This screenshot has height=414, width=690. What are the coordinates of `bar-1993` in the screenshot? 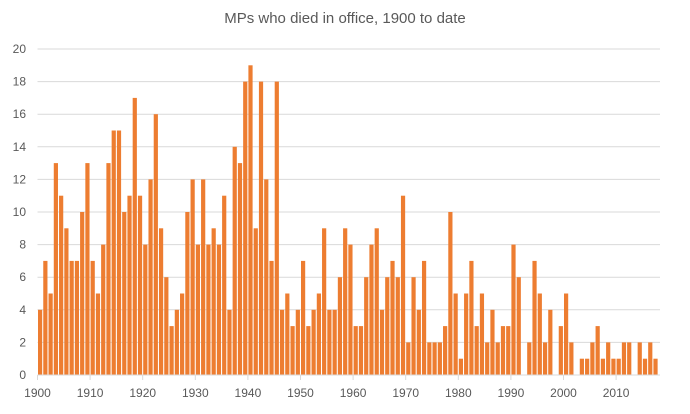 It's located at (529, 358).